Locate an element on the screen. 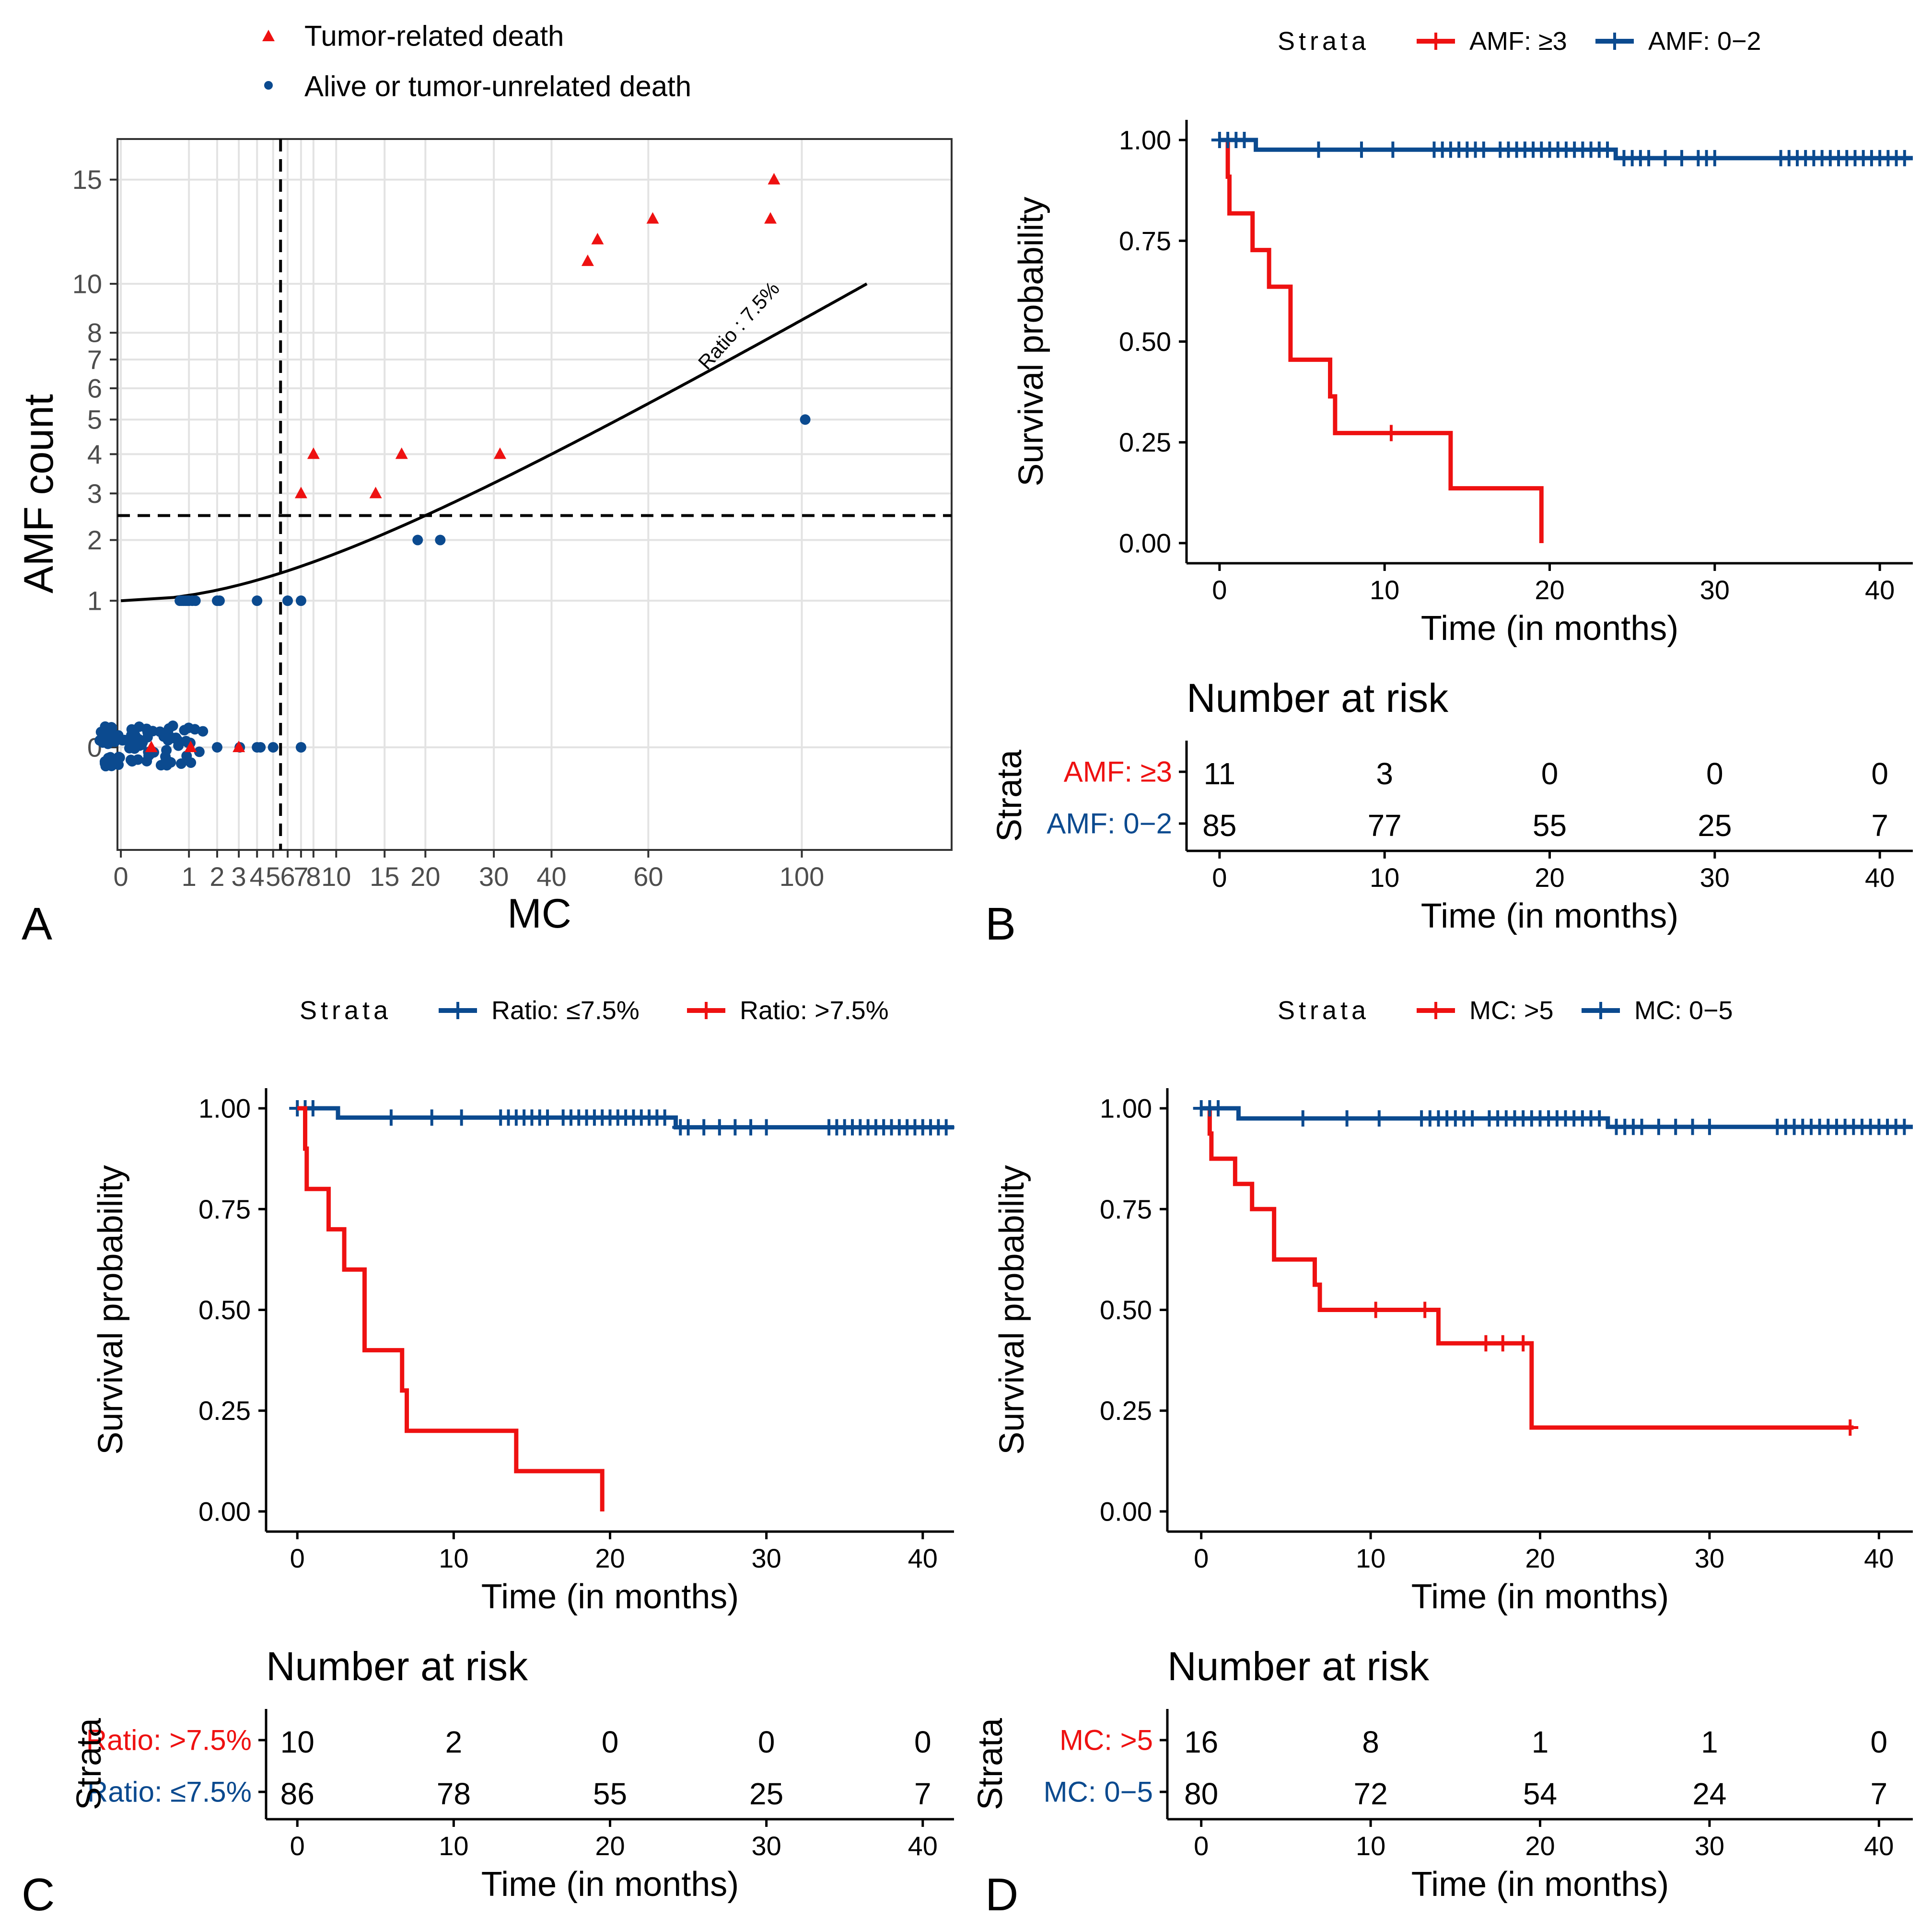 This screenshot has width=1932, height=1917. x-tick-label: 20 is located at coordinates (1549, 590).